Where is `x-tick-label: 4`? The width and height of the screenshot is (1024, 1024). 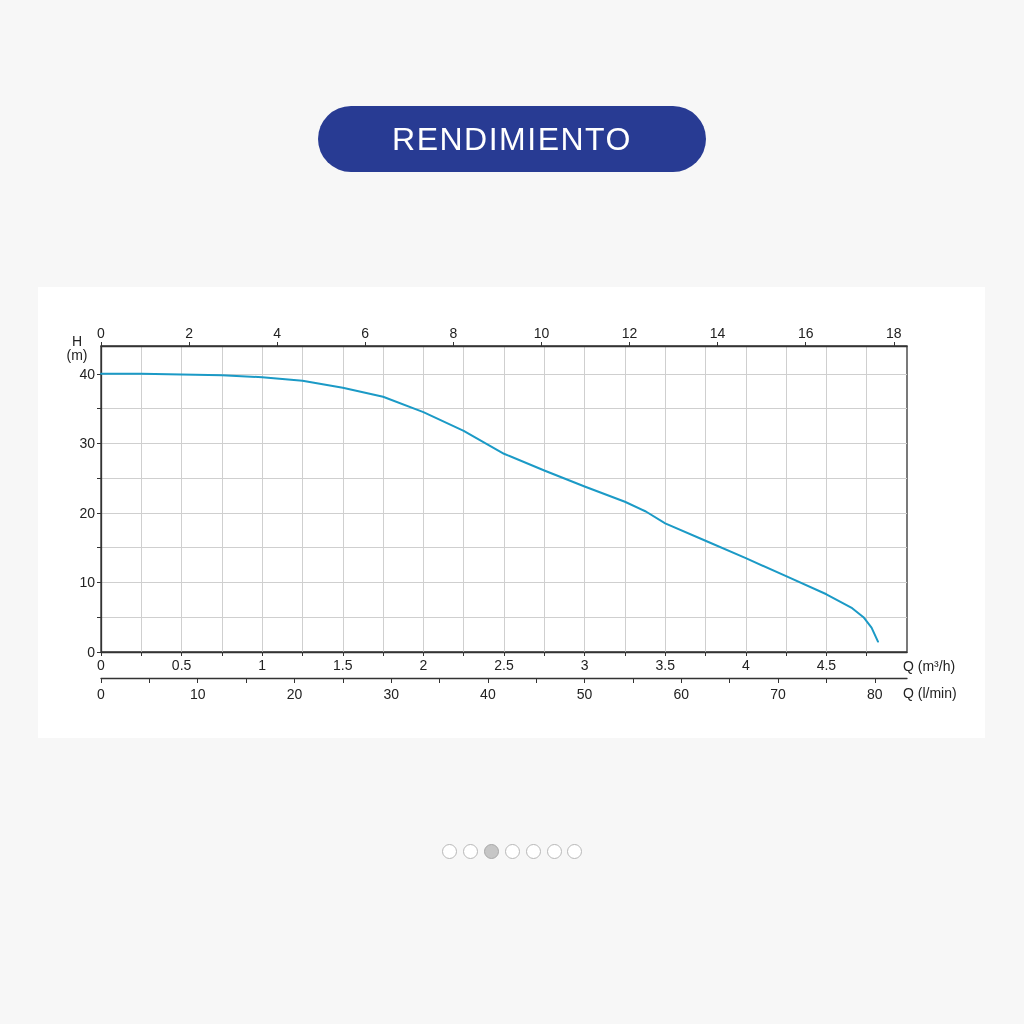
x-tick-label: 4 is located at coordinates (745, 665).